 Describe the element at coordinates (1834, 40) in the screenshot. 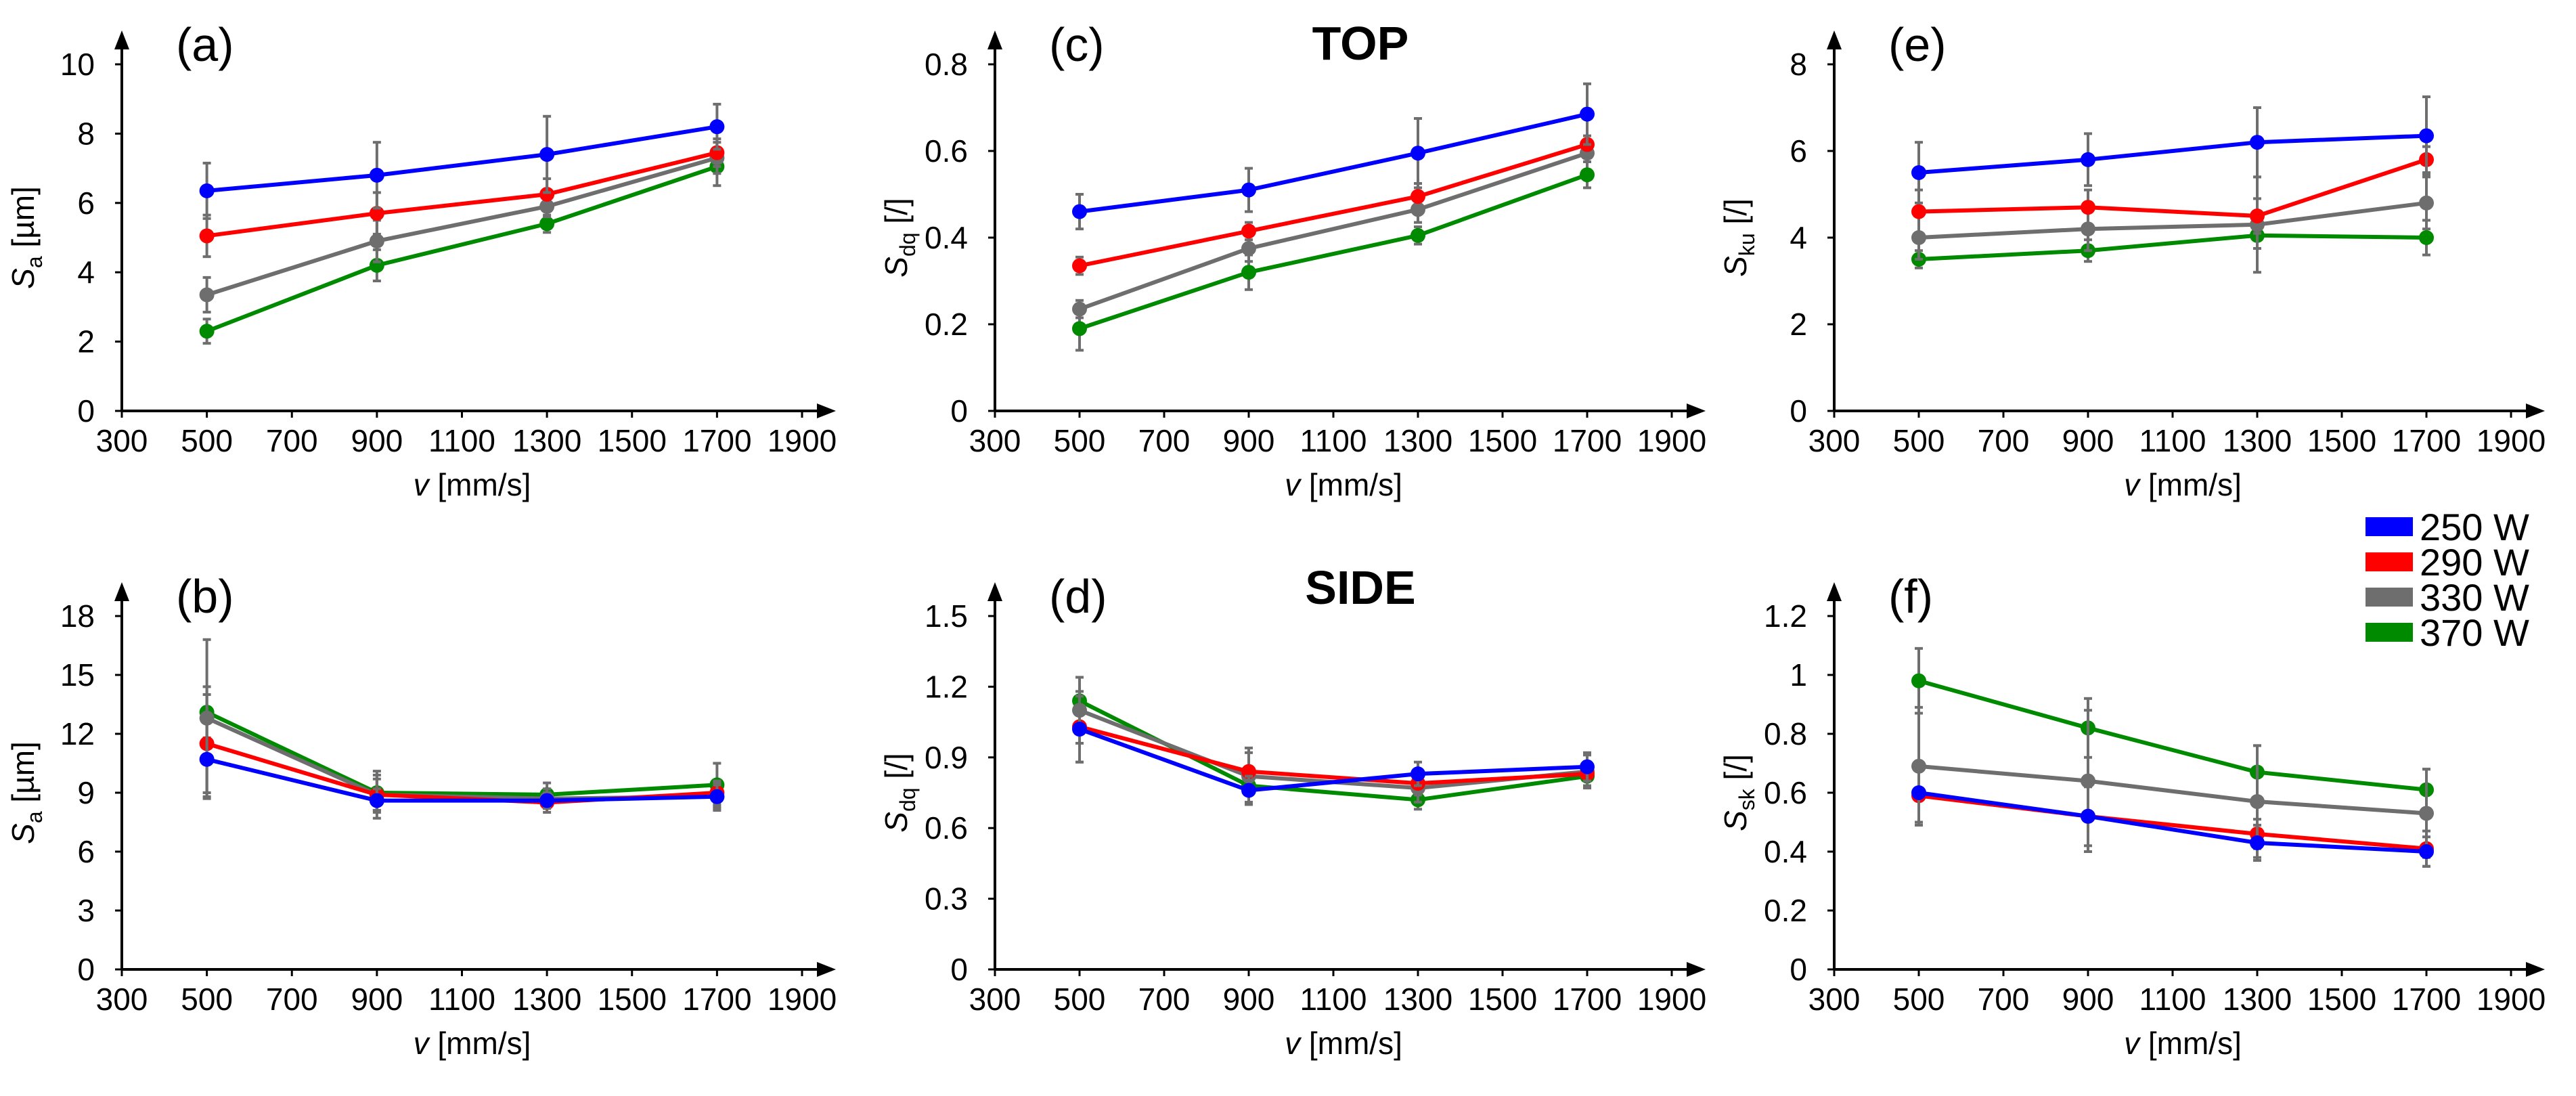

I see `y-axis-arrow` at that location.